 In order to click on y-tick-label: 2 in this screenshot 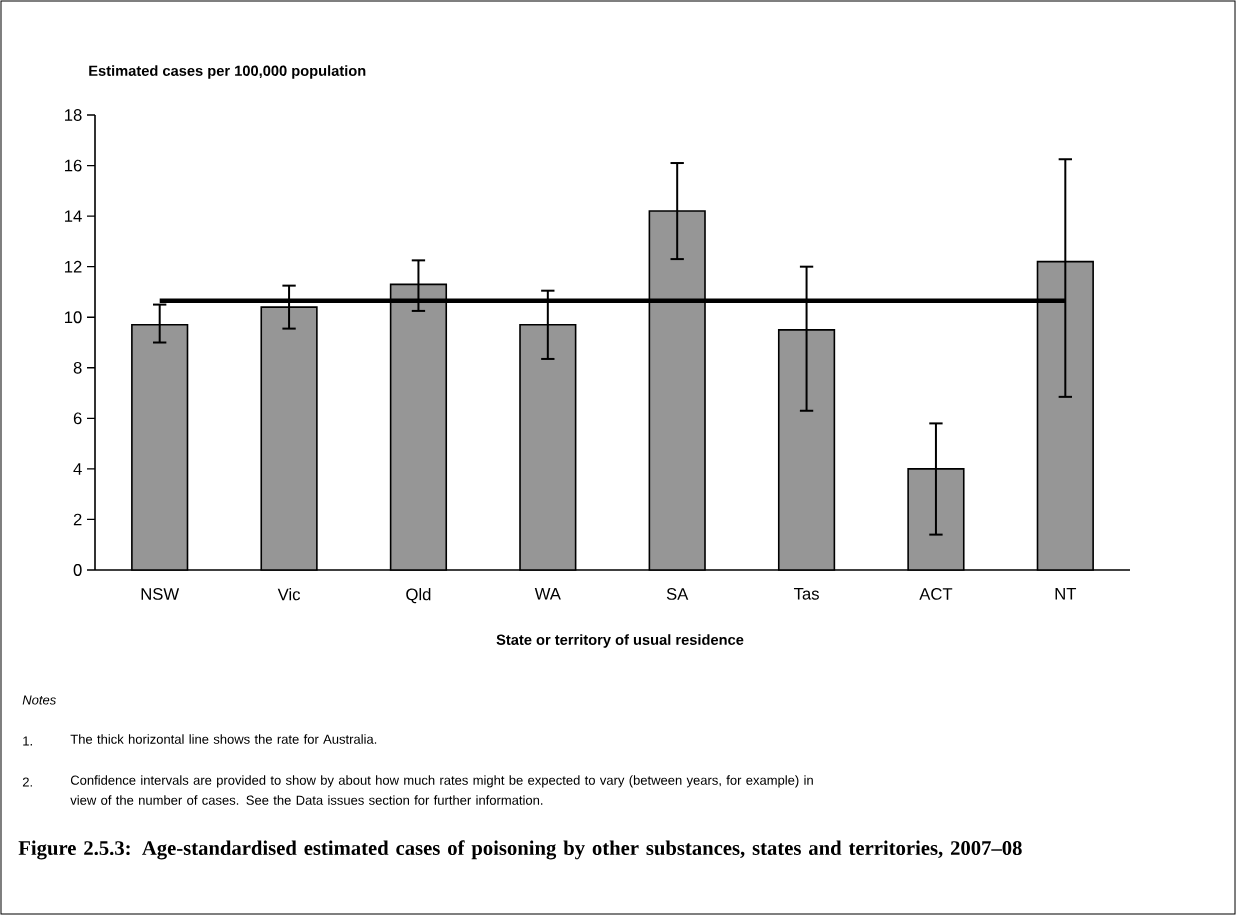, I will do `click(77, 519)`.